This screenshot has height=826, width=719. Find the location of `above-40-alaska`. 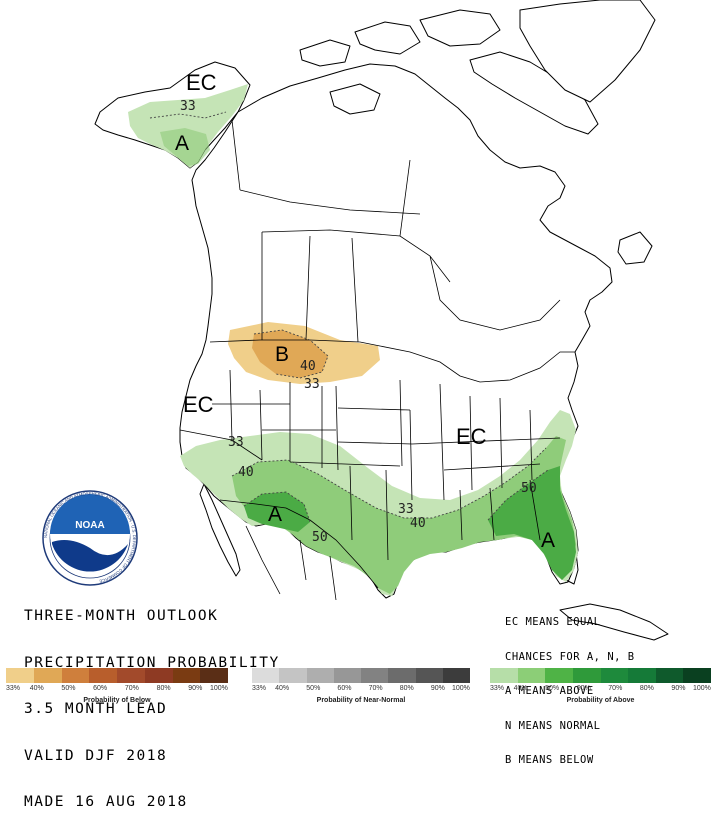

above-40-alaska is located at coordinates (185, 147).